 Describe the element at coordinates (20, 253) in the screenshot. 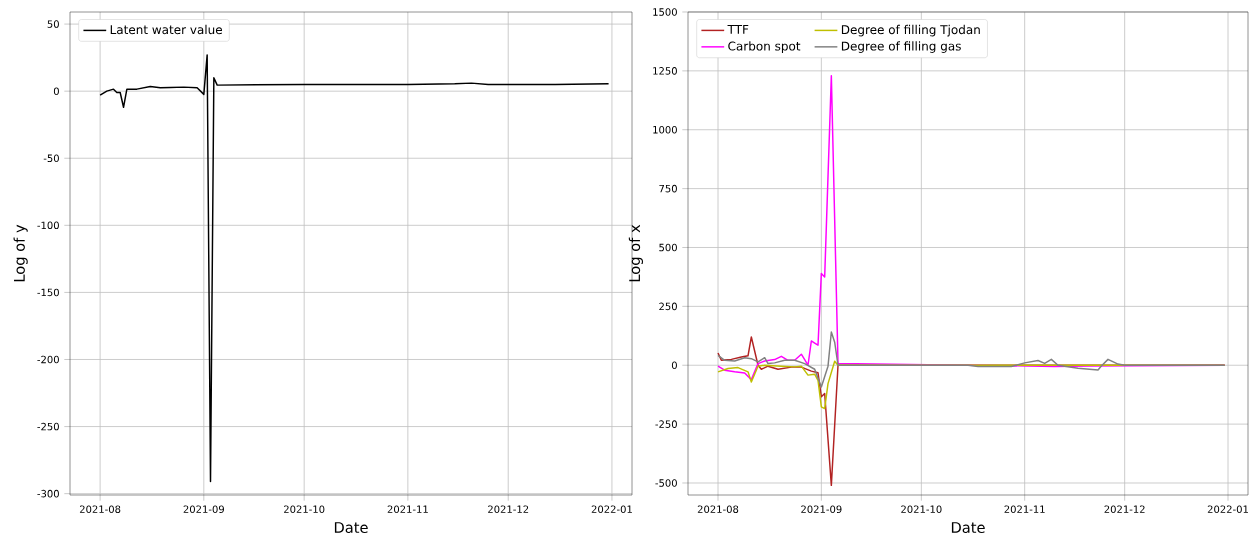

I see `y-axis-title: Log of y` at that location.